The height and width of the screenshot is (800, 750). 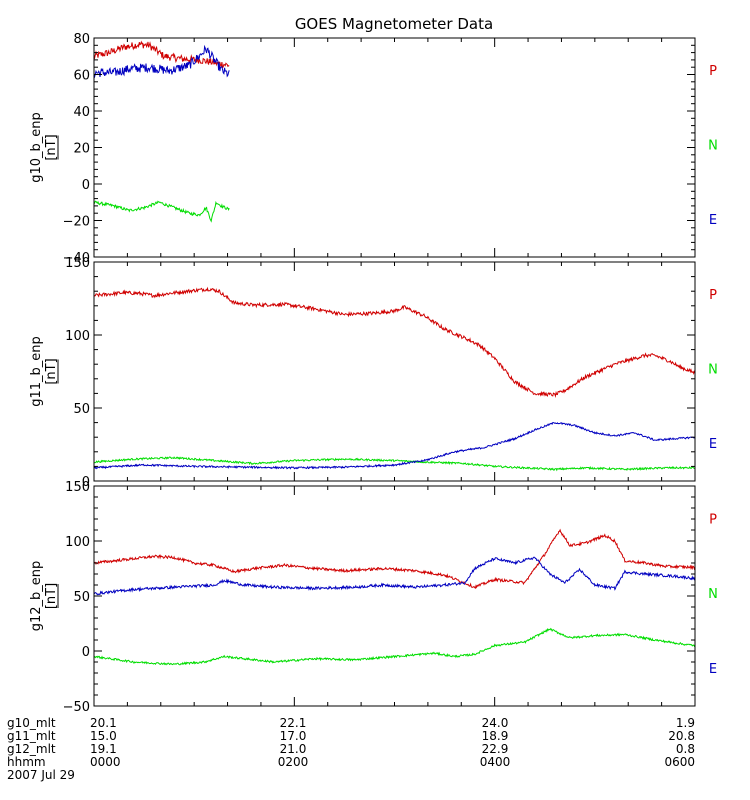 What do you see at coordinates (293, 762) in the screenshot?
I see `footer-value: 0200` at bounding box center [293, 762].